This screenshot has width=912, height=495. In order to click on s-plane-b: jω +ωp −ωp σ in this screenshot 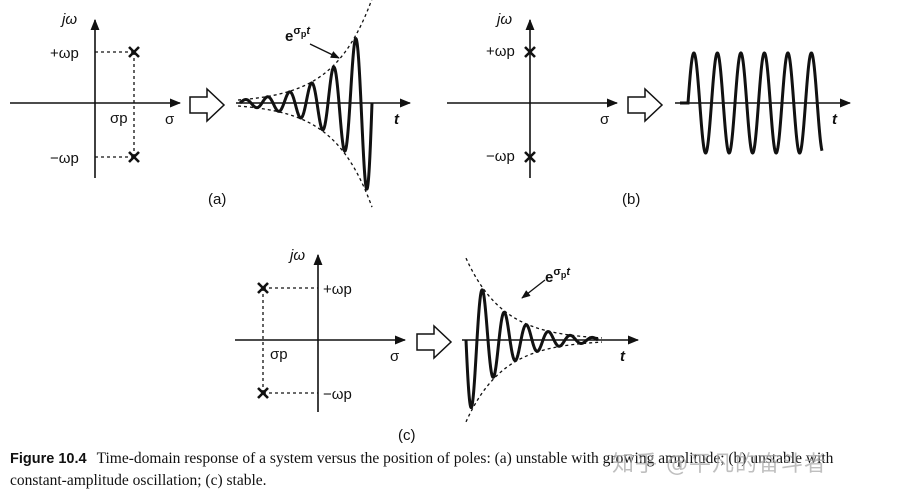, I will do `click(532, 94)`.